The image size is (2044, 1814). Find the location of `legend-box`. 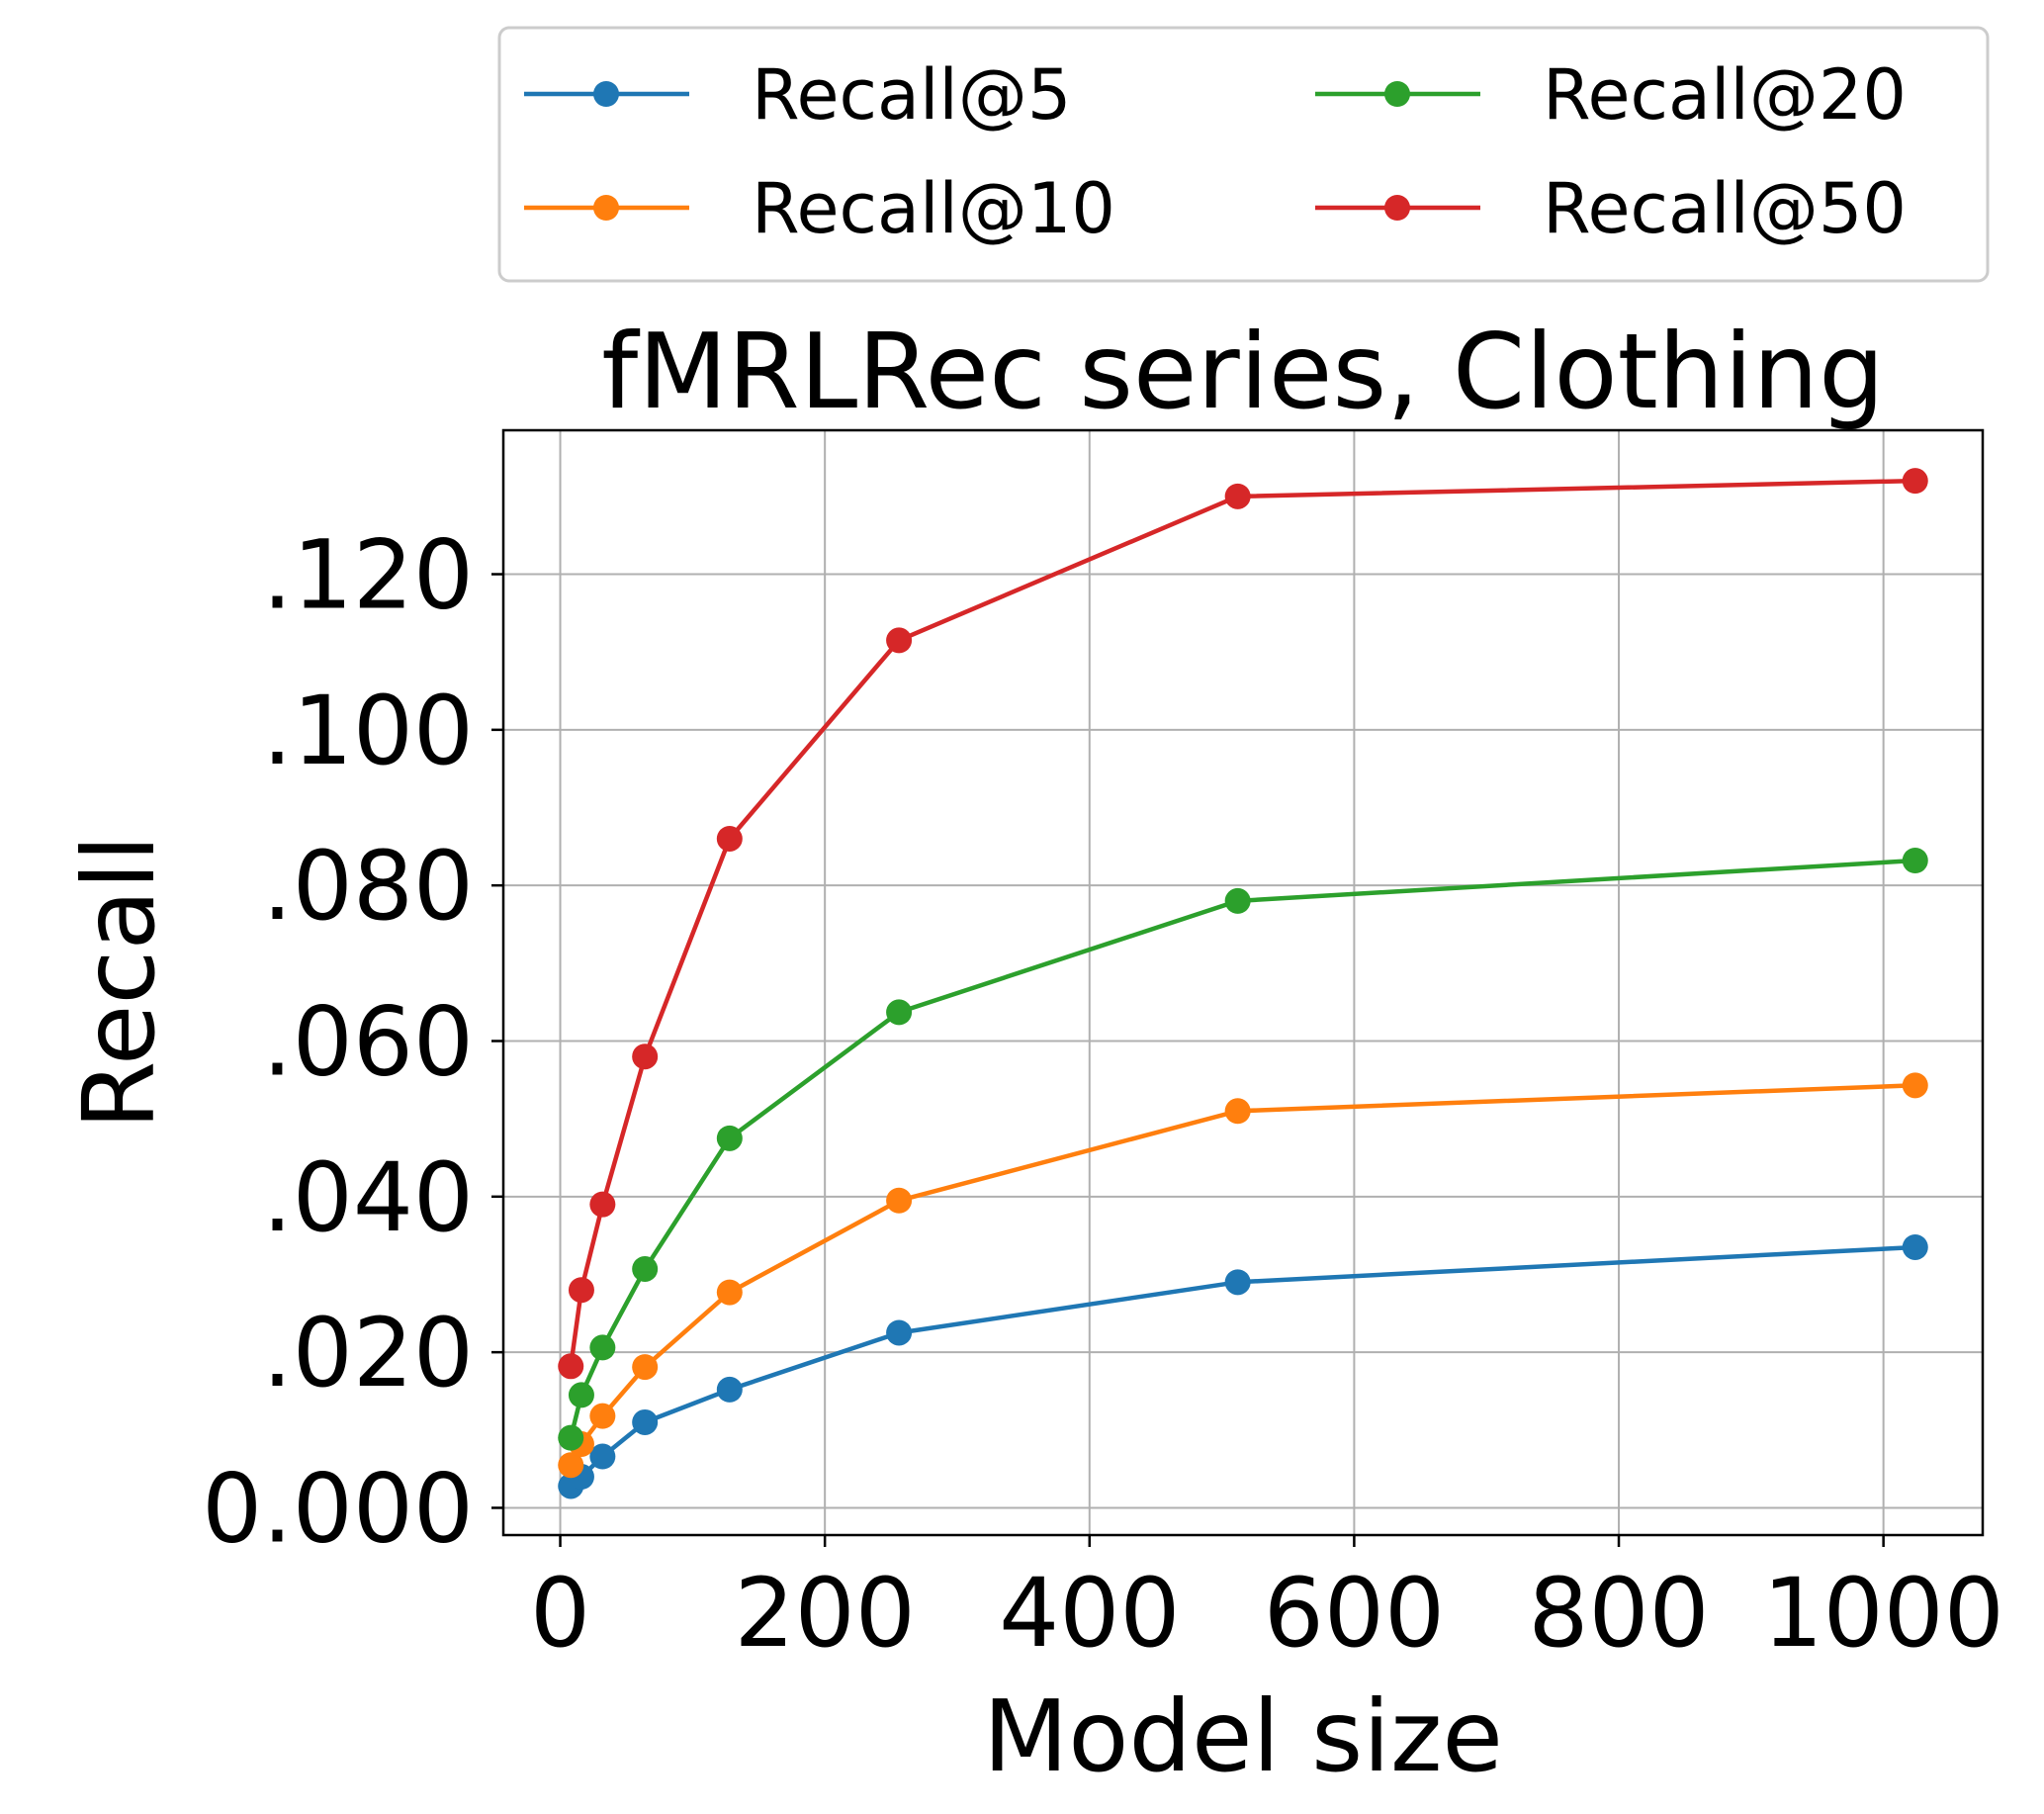

legend-box is located at coordinates (1243, 154).